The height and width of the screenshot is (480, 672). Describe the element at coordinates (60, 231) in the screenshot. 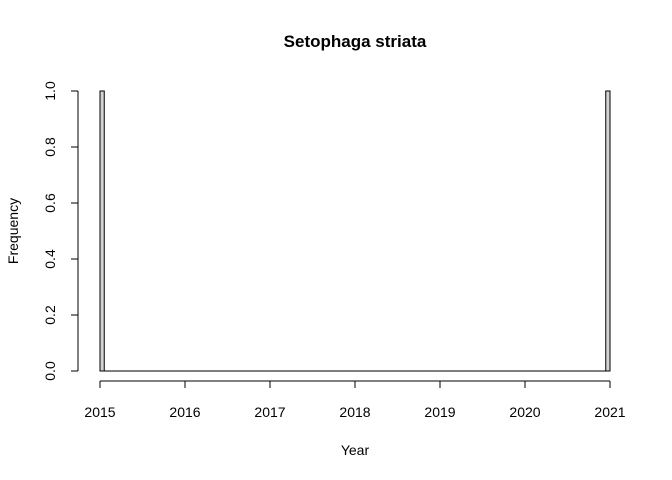

I see `y-axis: 0.0 0.2 0.4 0.6 0.8 1.0` at that location.